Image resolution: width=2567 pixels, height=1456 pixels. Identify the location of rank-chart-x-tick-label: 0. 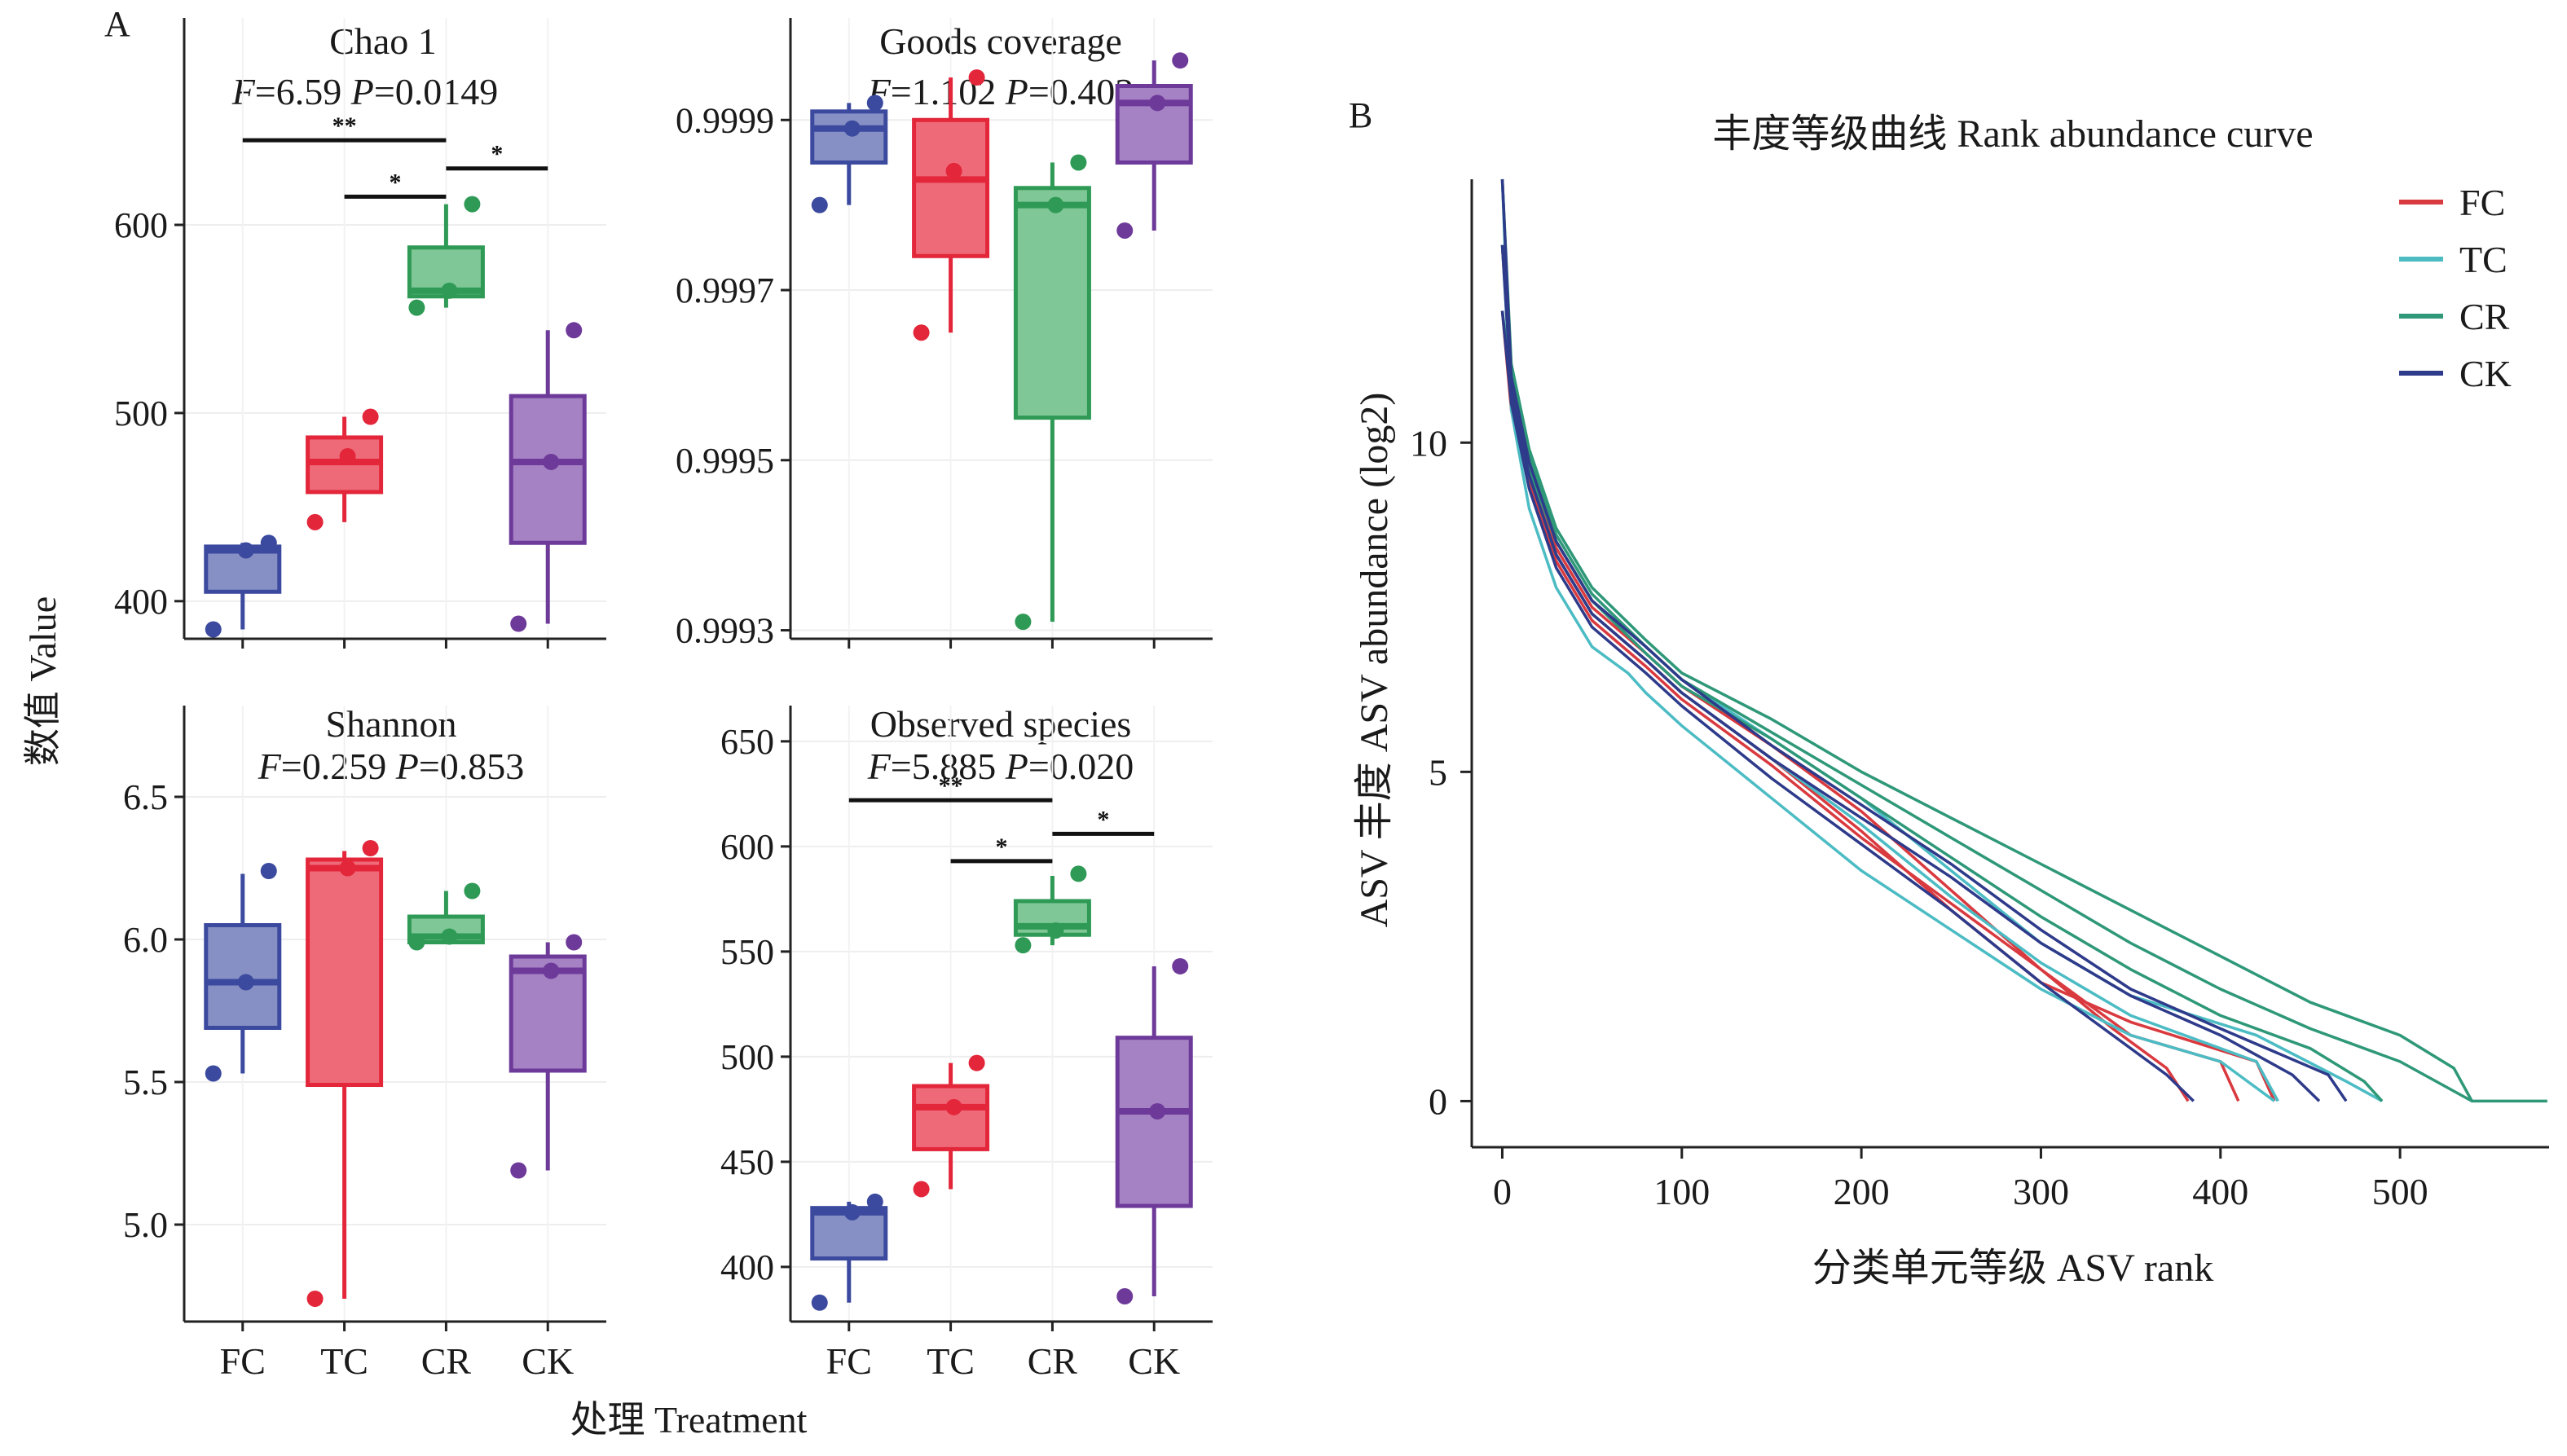
(1502, 1191).